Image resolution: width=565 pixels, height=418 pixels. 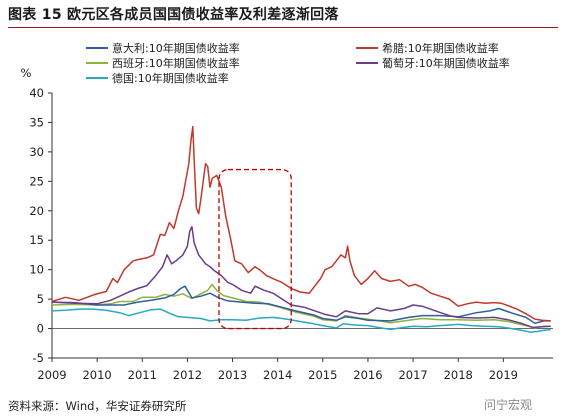 What do you see at coordinates (283, 27) in the screenshot?
I see `title-divider` at bounding box center [283, 27].